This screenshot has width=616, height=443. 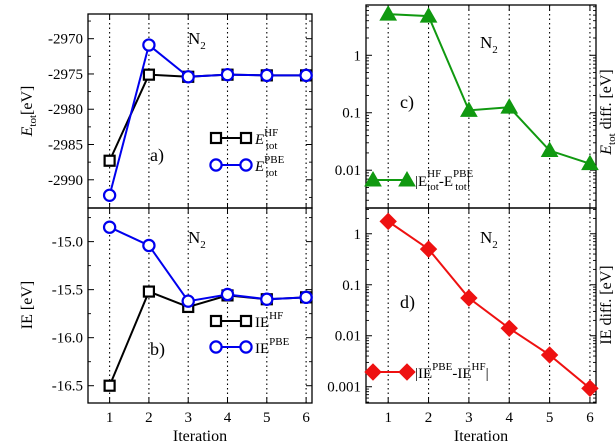 What do you see at coordinates (351, 286) in the screenshot?
I see `y-tick-label: 0.1` at bounding box center [351, 286].